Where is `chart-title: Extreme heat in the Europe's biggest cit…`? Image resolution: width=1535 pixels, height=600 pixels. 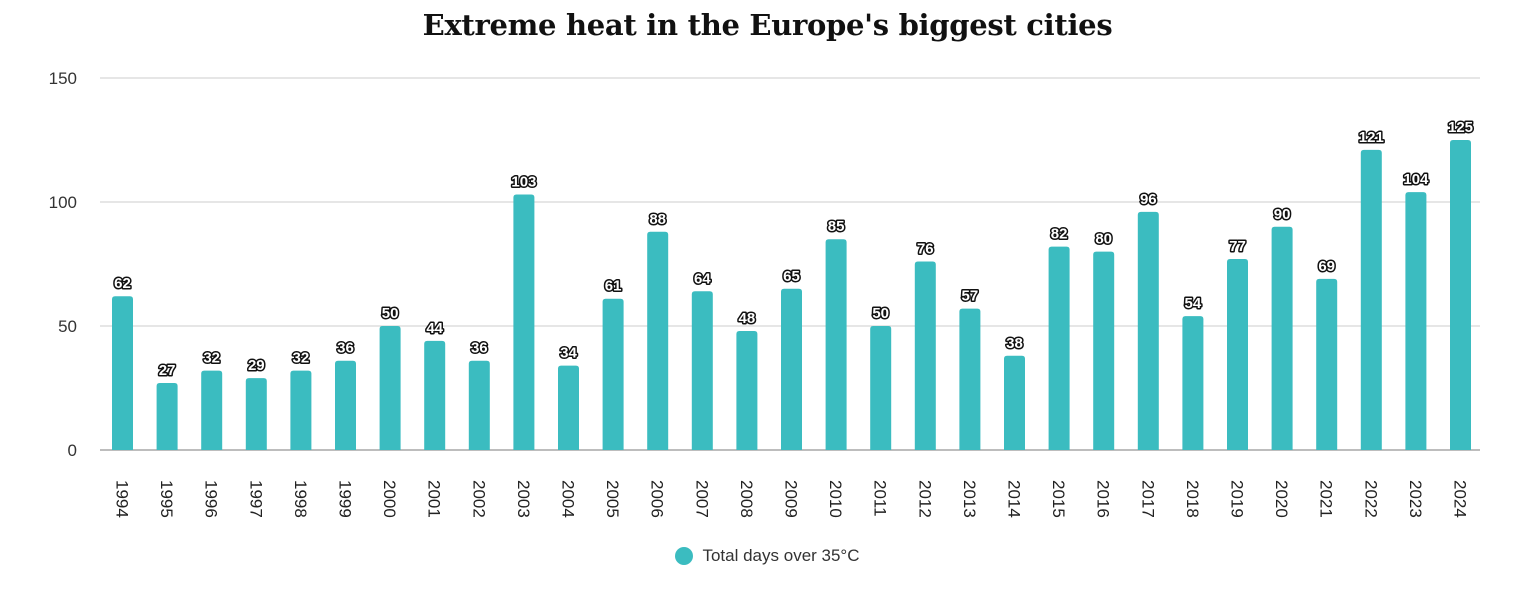 chart-title: Extreme heat in the Europe's biggest cit… is located at coordinates (767, 25).